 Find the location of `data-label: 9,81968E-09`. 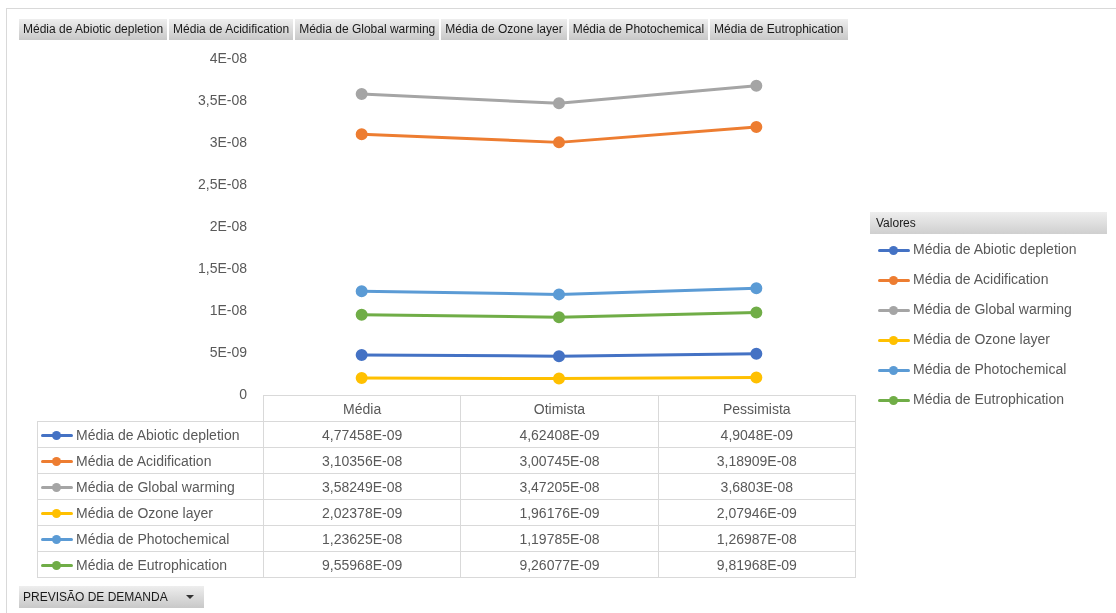

data-label: 9,81968E-09 is located at coordinates (757, 564).